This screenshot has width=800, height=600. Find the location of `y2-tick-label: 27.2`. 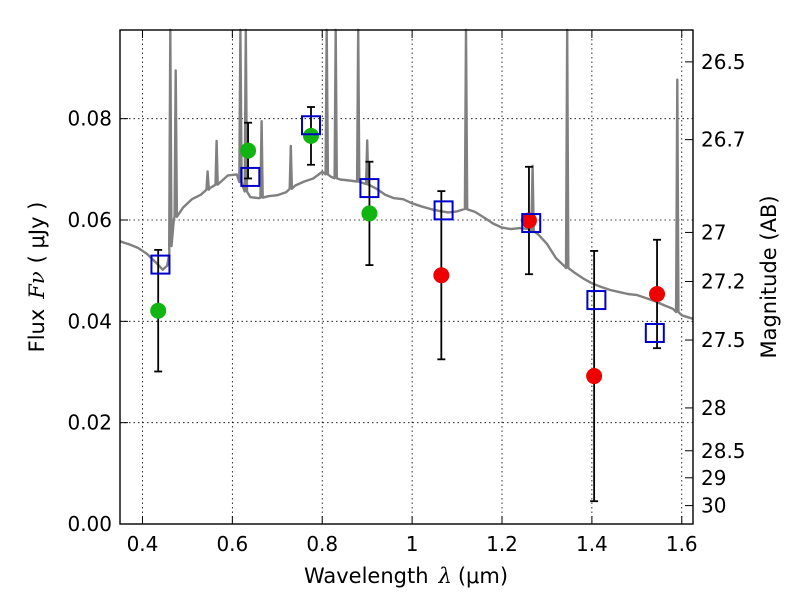

y2-tick-label: 27.2 is located at coordinates (723, 281).